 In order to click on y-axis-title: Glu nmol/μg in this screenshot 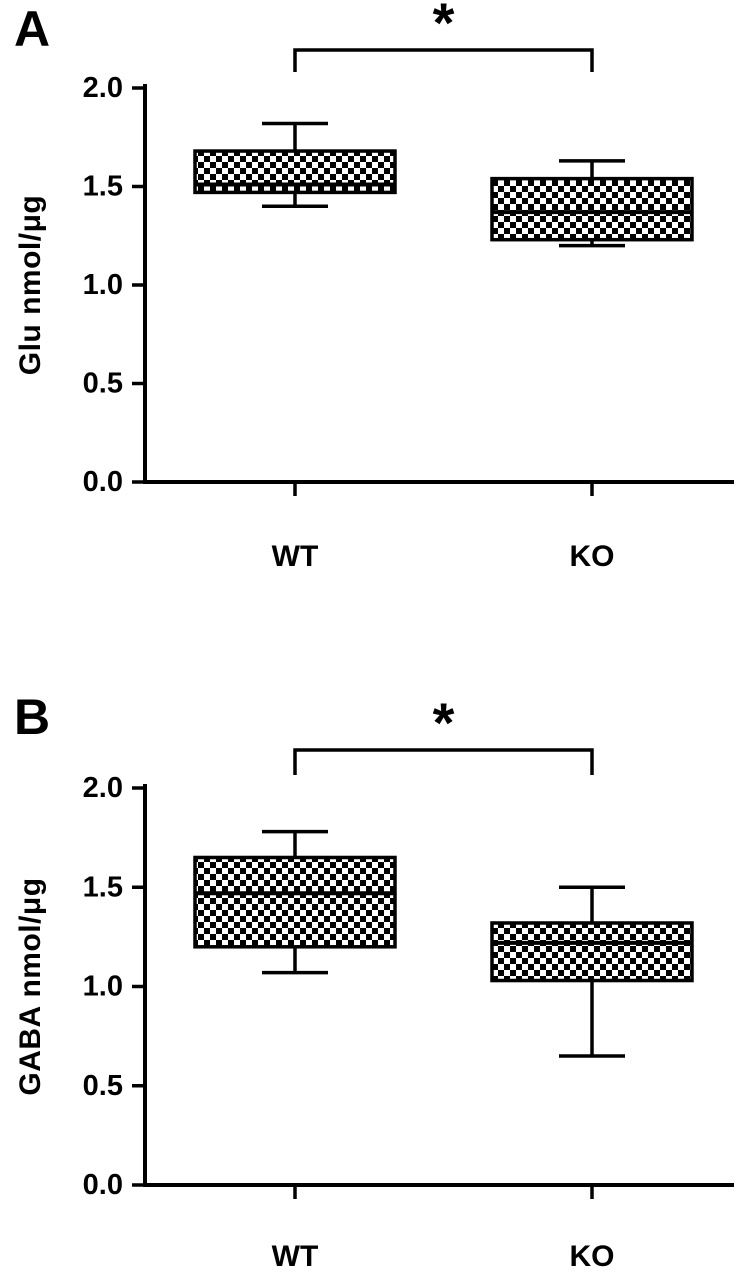, I will do `click(30, 285)`.